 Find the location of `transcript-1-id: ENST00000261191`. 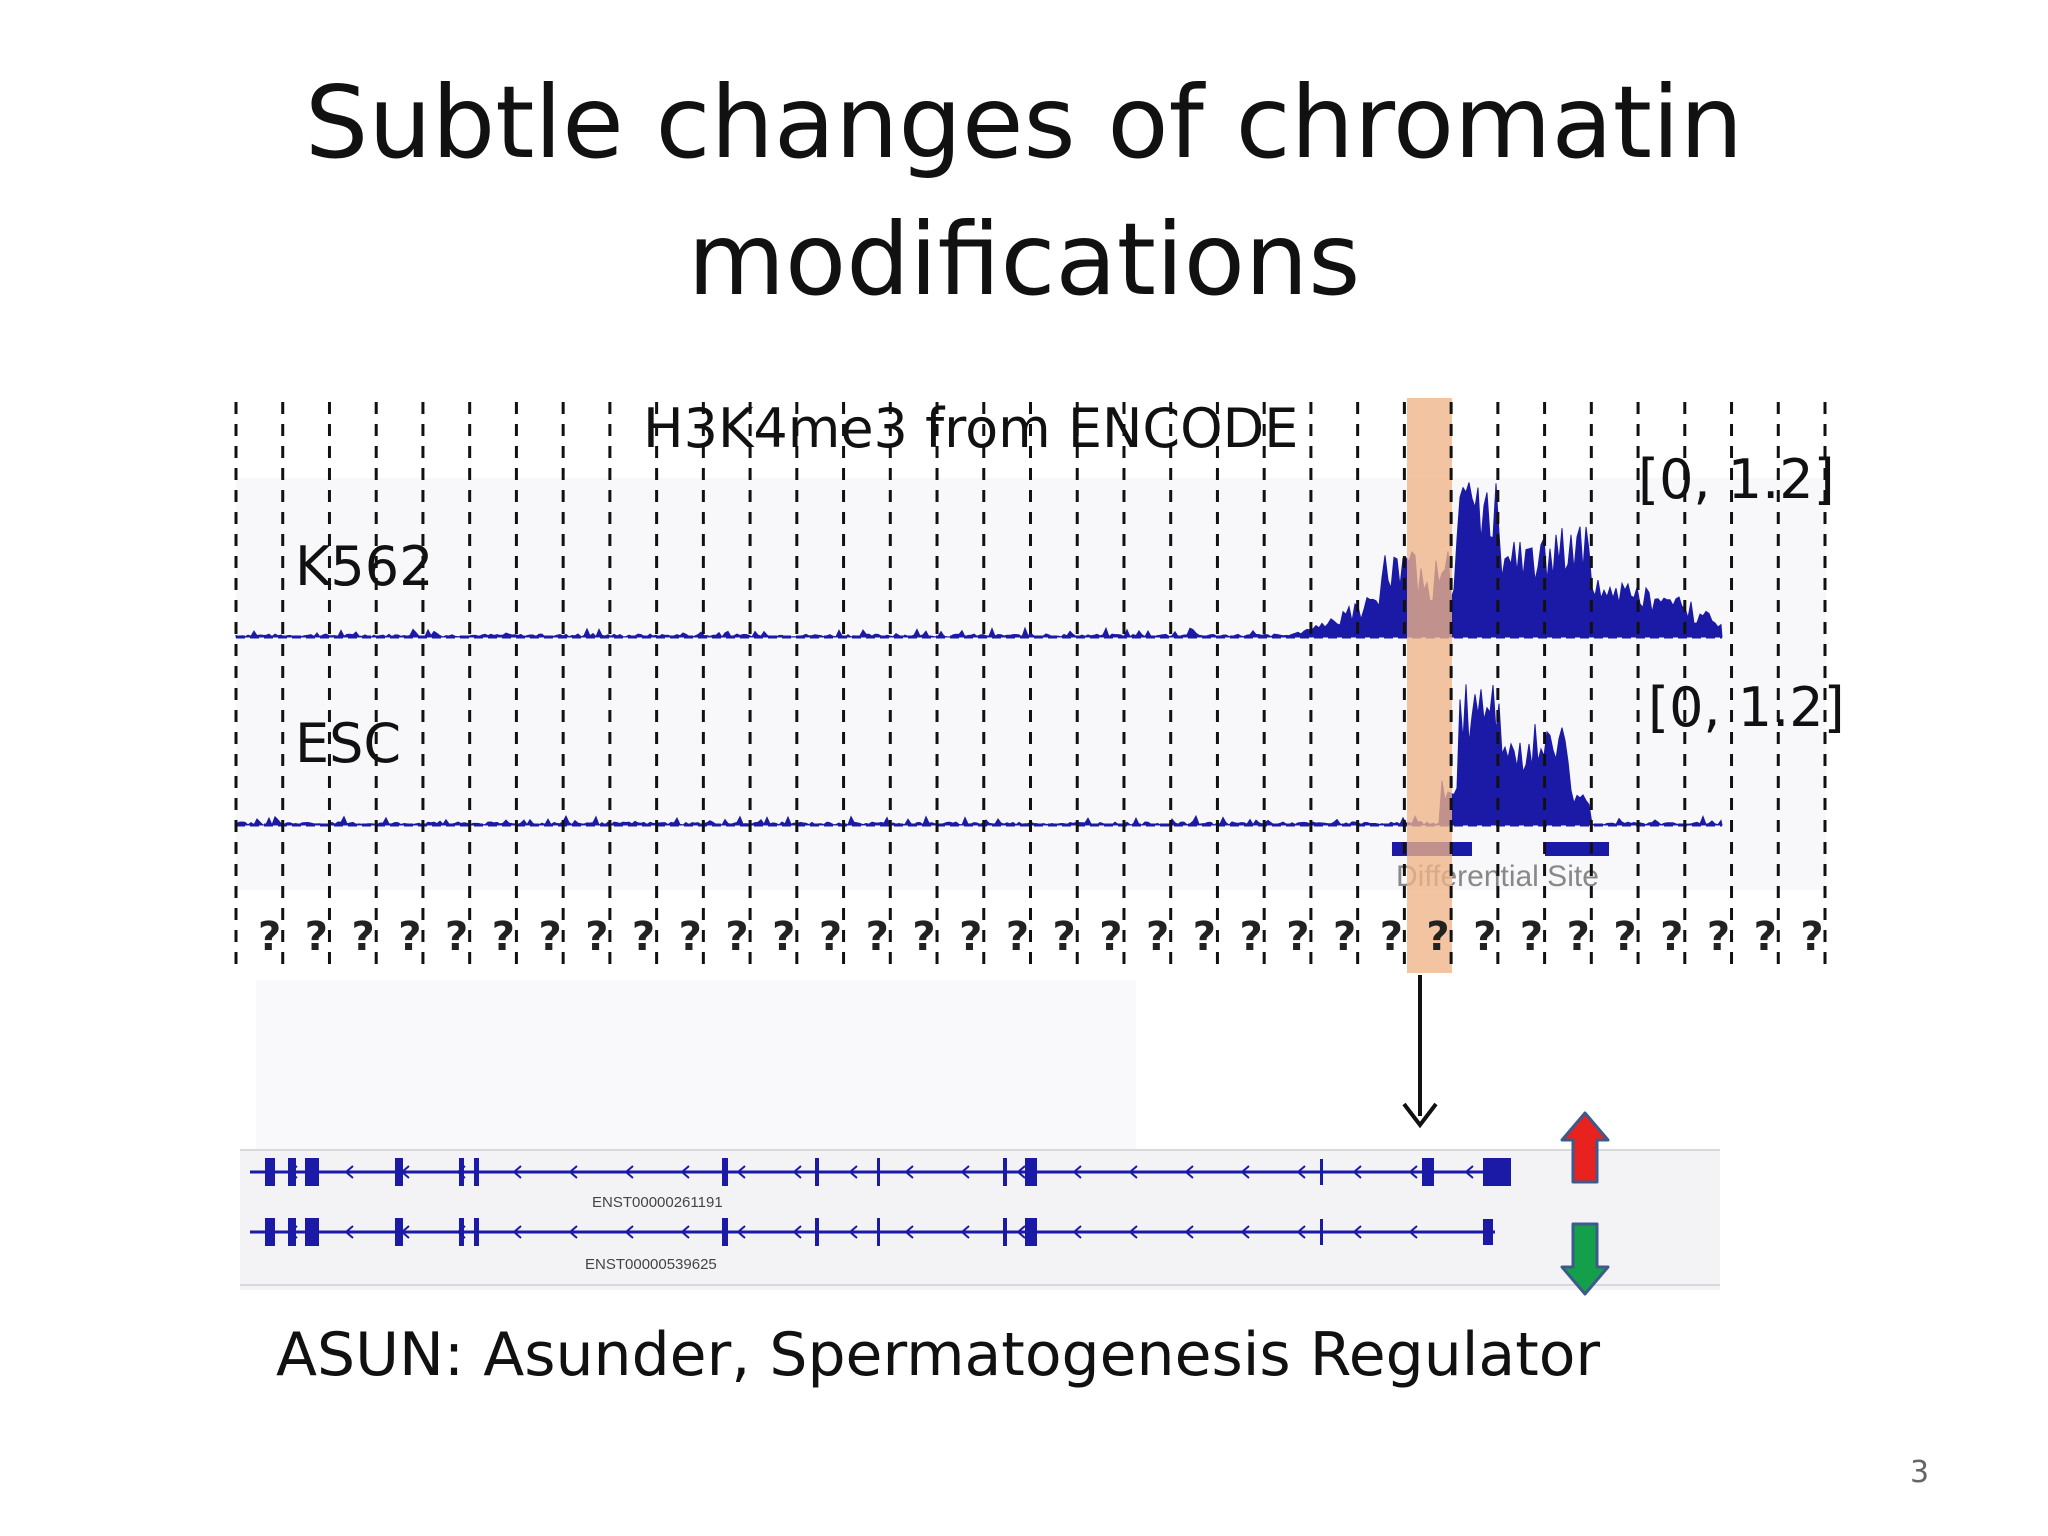

transcript-1-id: ENST00000261191 is located at coordinates (657, 1202).